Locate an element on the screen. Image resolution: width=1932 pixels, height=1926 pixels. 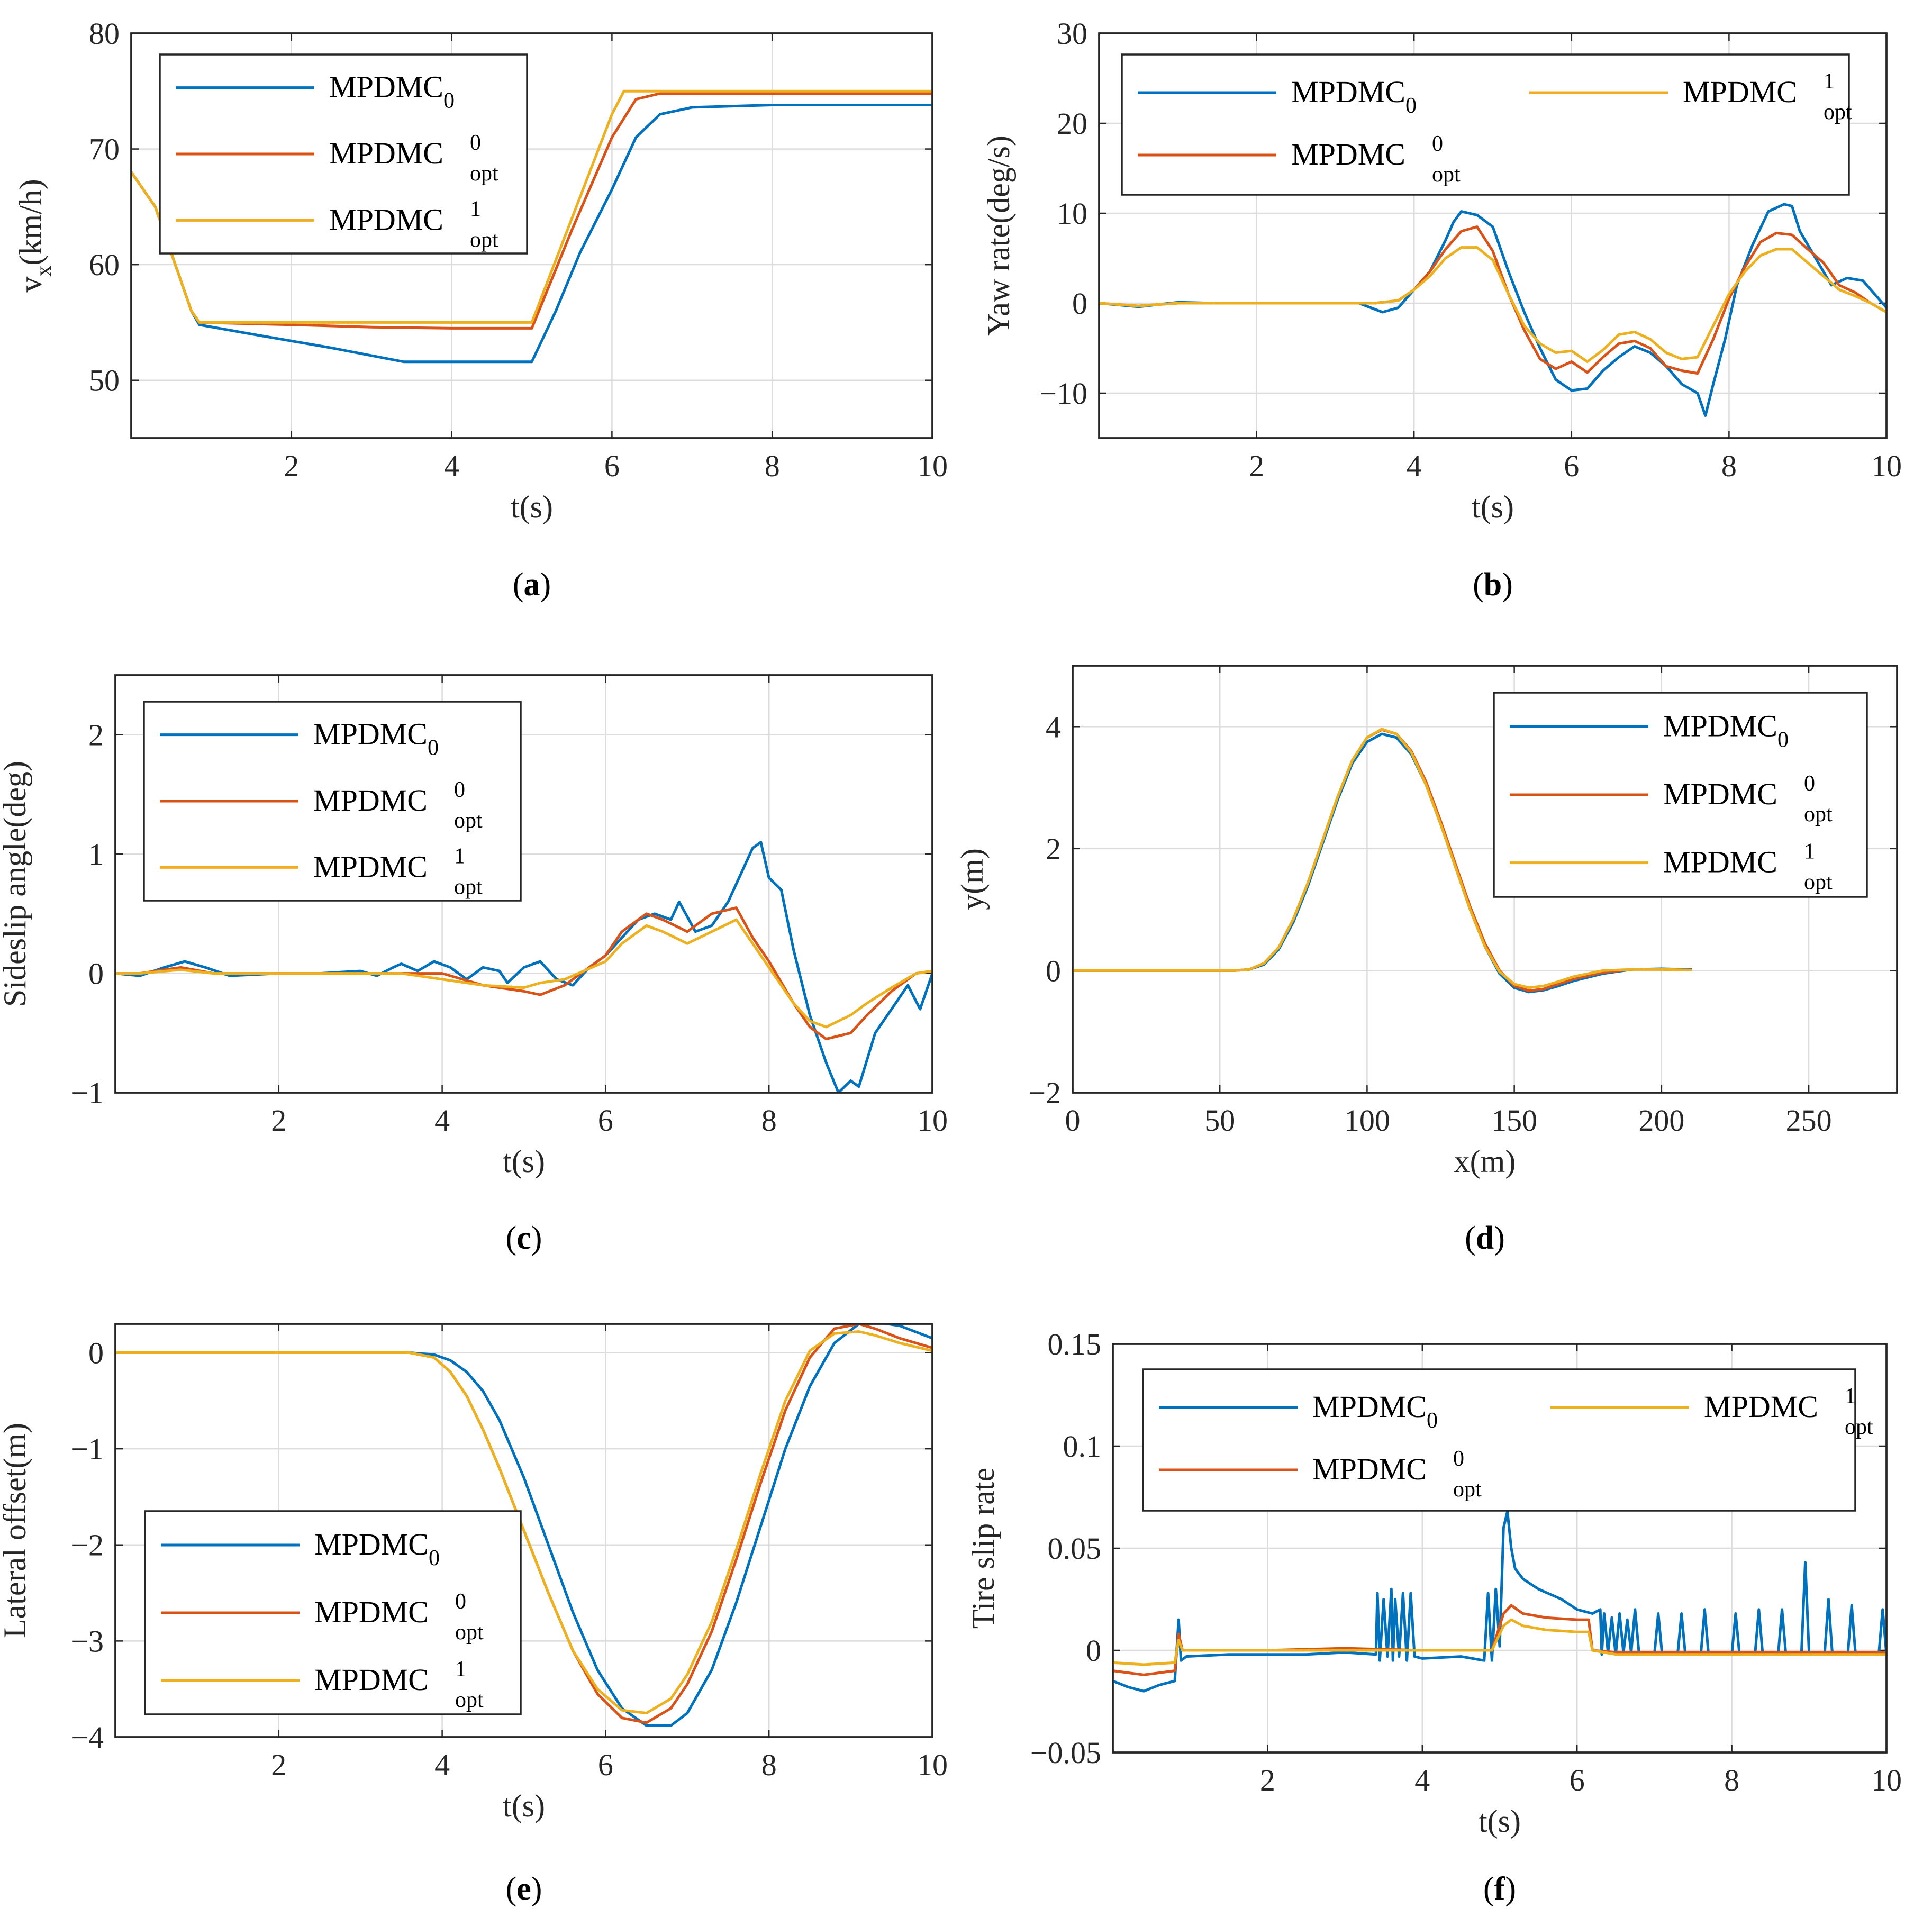
x-tick-label: 250 is located at coordinates (1809, 1120).